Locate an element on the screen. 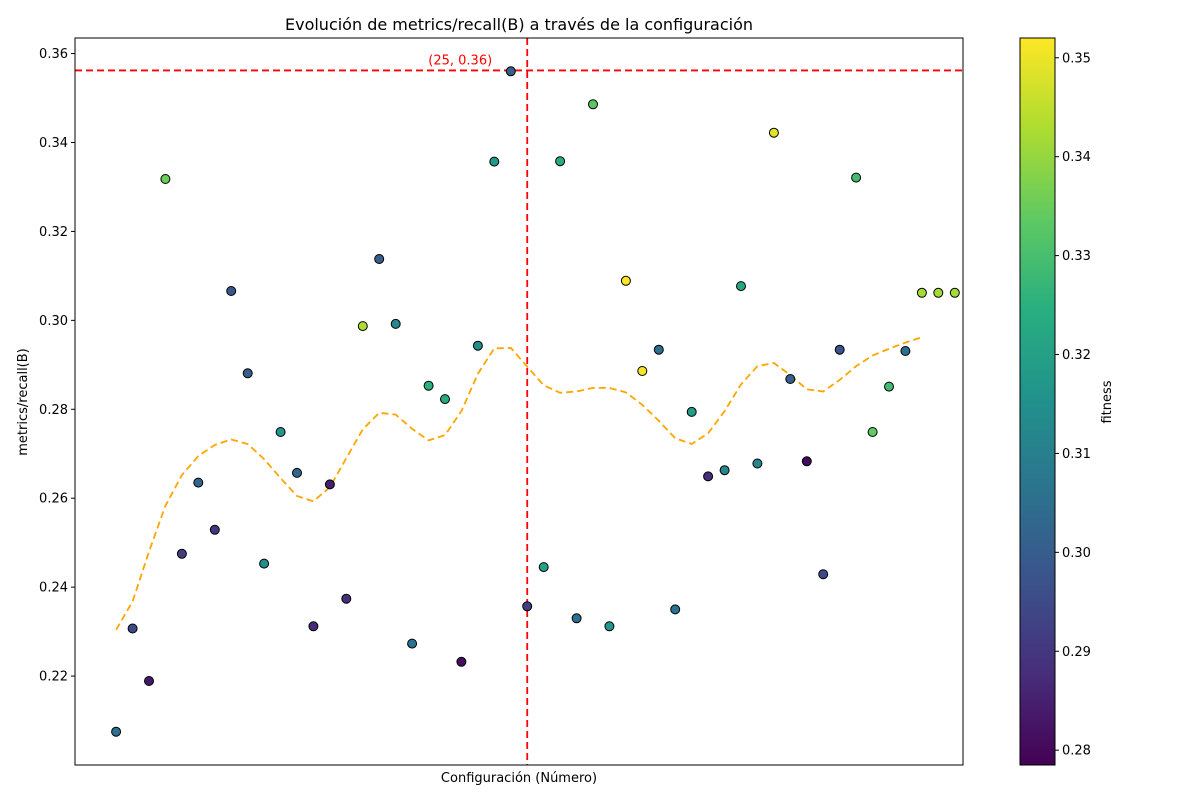 The width and height of the screenshot is (1200, 800). y-tick-label: 0.30 is located at coordinates (53, 321).